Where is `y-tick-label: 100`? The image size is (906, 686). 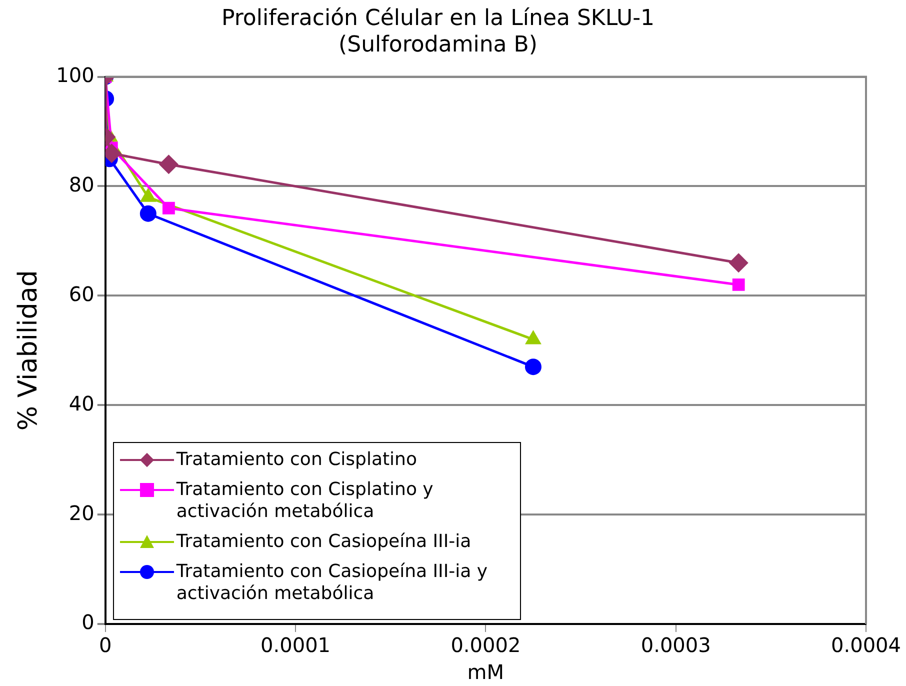 y-tick-label: 100 is located at coordinates (75, 75).